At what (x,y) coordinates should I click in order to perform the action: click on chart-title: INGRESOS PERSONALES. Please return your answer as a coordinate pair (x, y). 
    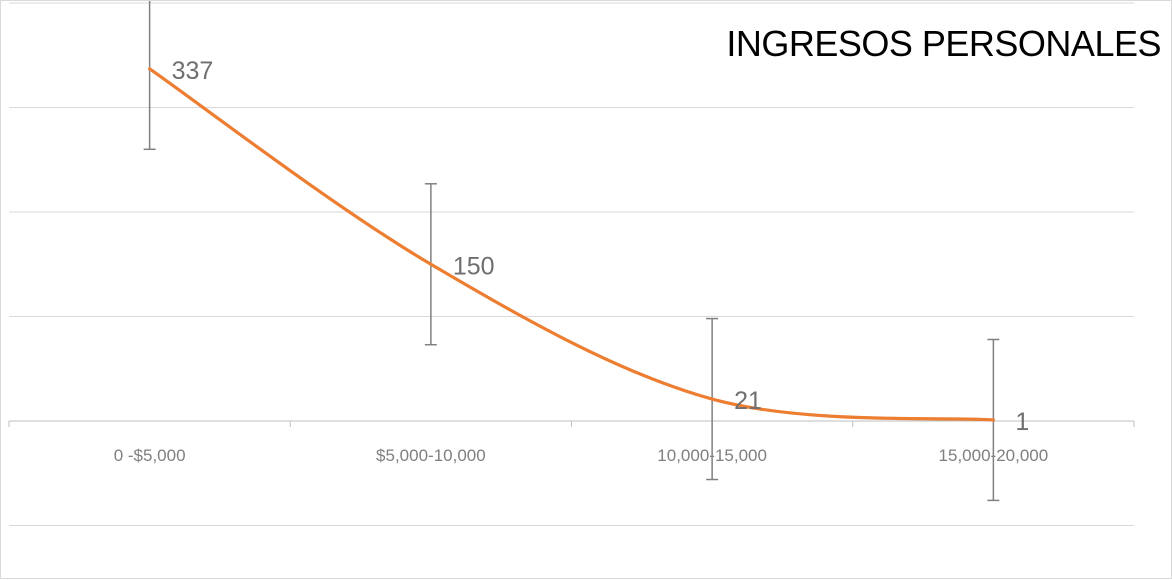
    Looking at the image, I should click on (943, 43).